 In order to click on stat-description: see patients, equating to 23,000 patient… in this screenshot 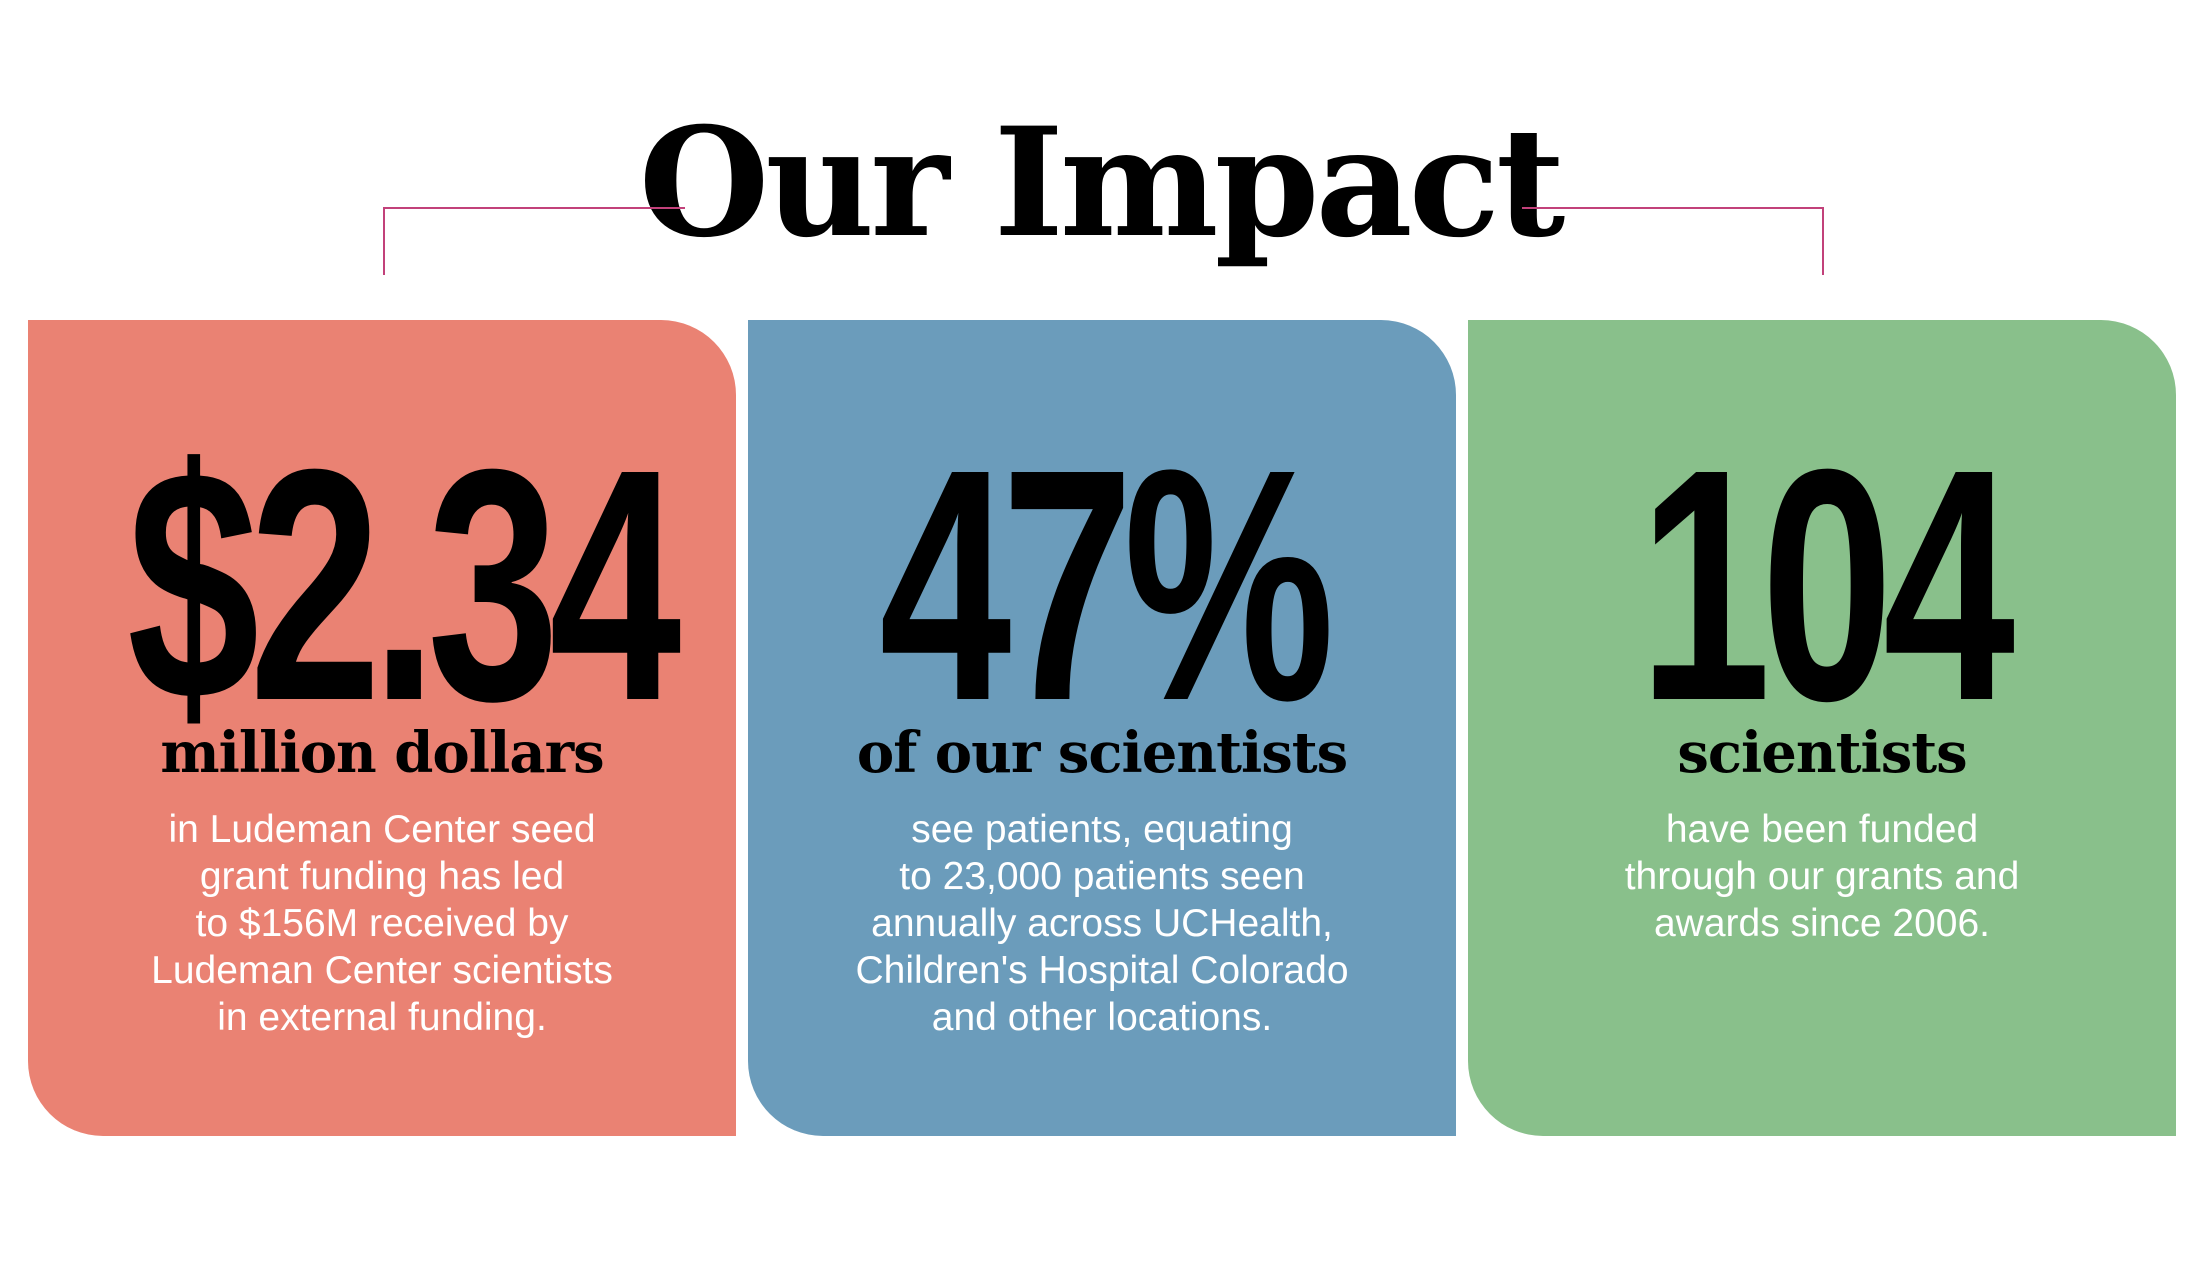, I will do `click(1102, 923)`.